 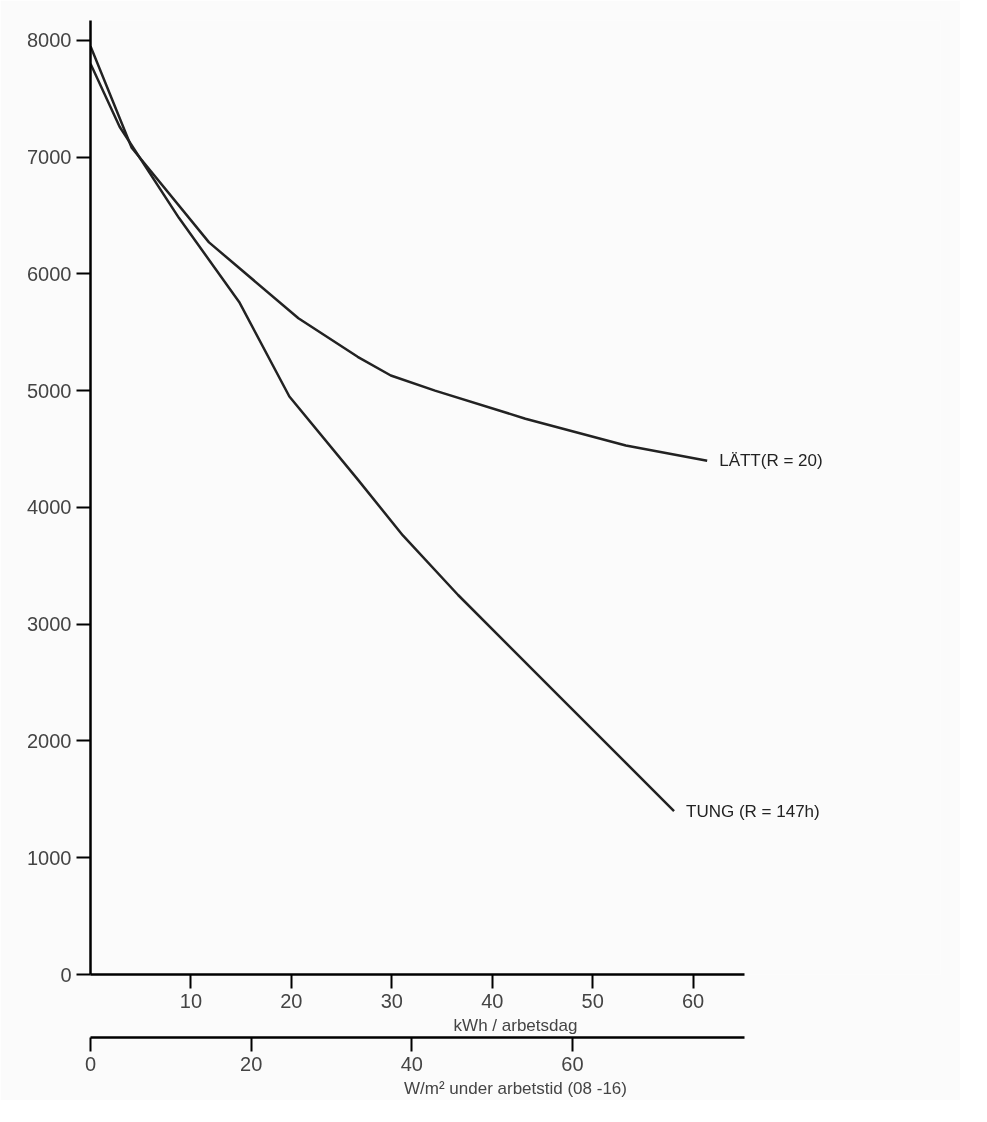 I want to click on y-tick-label: 1000, so click(x=49, y=857).